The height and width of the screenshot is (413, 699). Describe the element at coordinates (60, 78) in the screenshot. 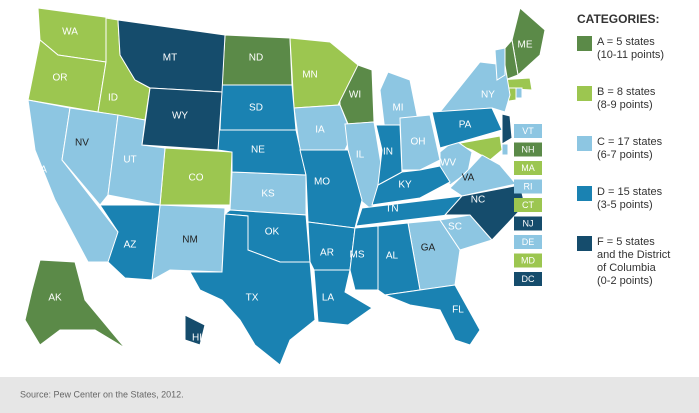

I see `state-label: OR` at that location.